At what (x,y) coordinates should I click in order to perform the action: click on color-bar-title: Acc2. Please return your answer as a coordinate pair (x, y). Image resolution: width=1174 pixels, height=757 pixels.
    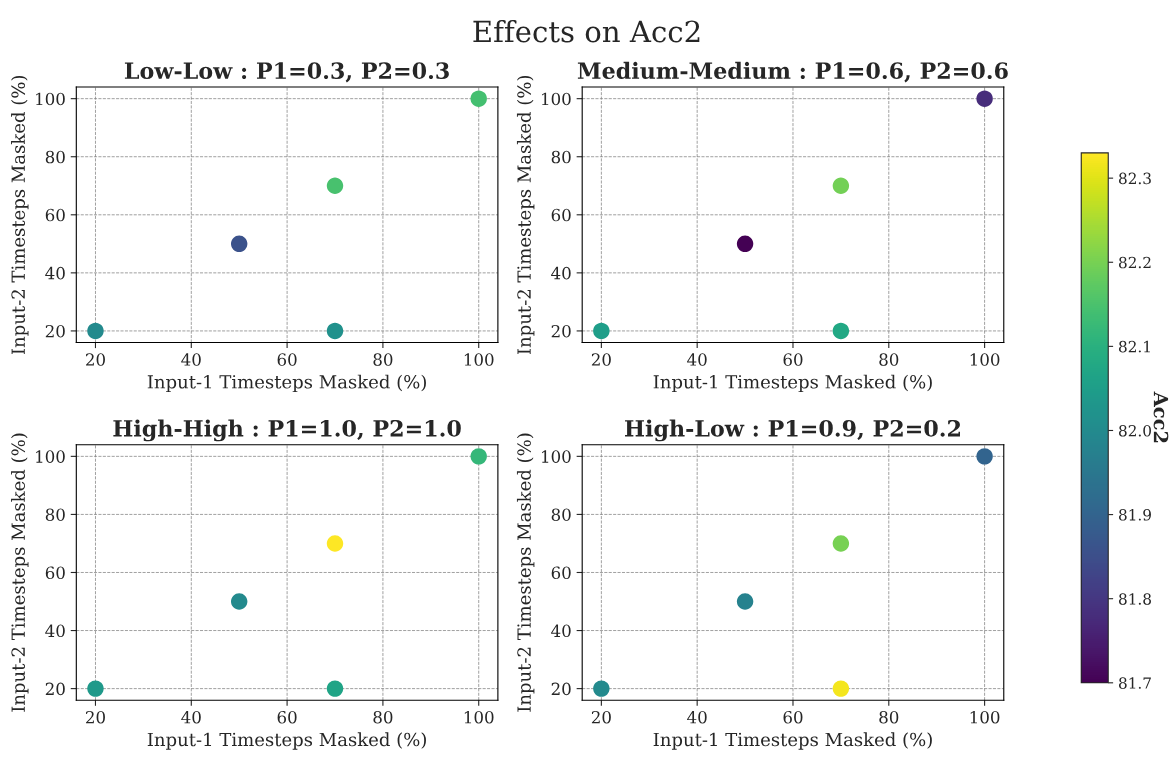
    Looking at the image, I should click on (1161, 417).